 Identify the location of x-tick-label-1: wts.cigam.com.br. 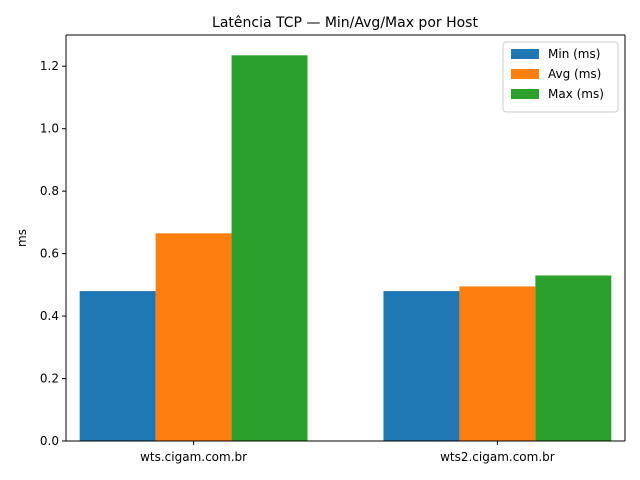
(193, 457).